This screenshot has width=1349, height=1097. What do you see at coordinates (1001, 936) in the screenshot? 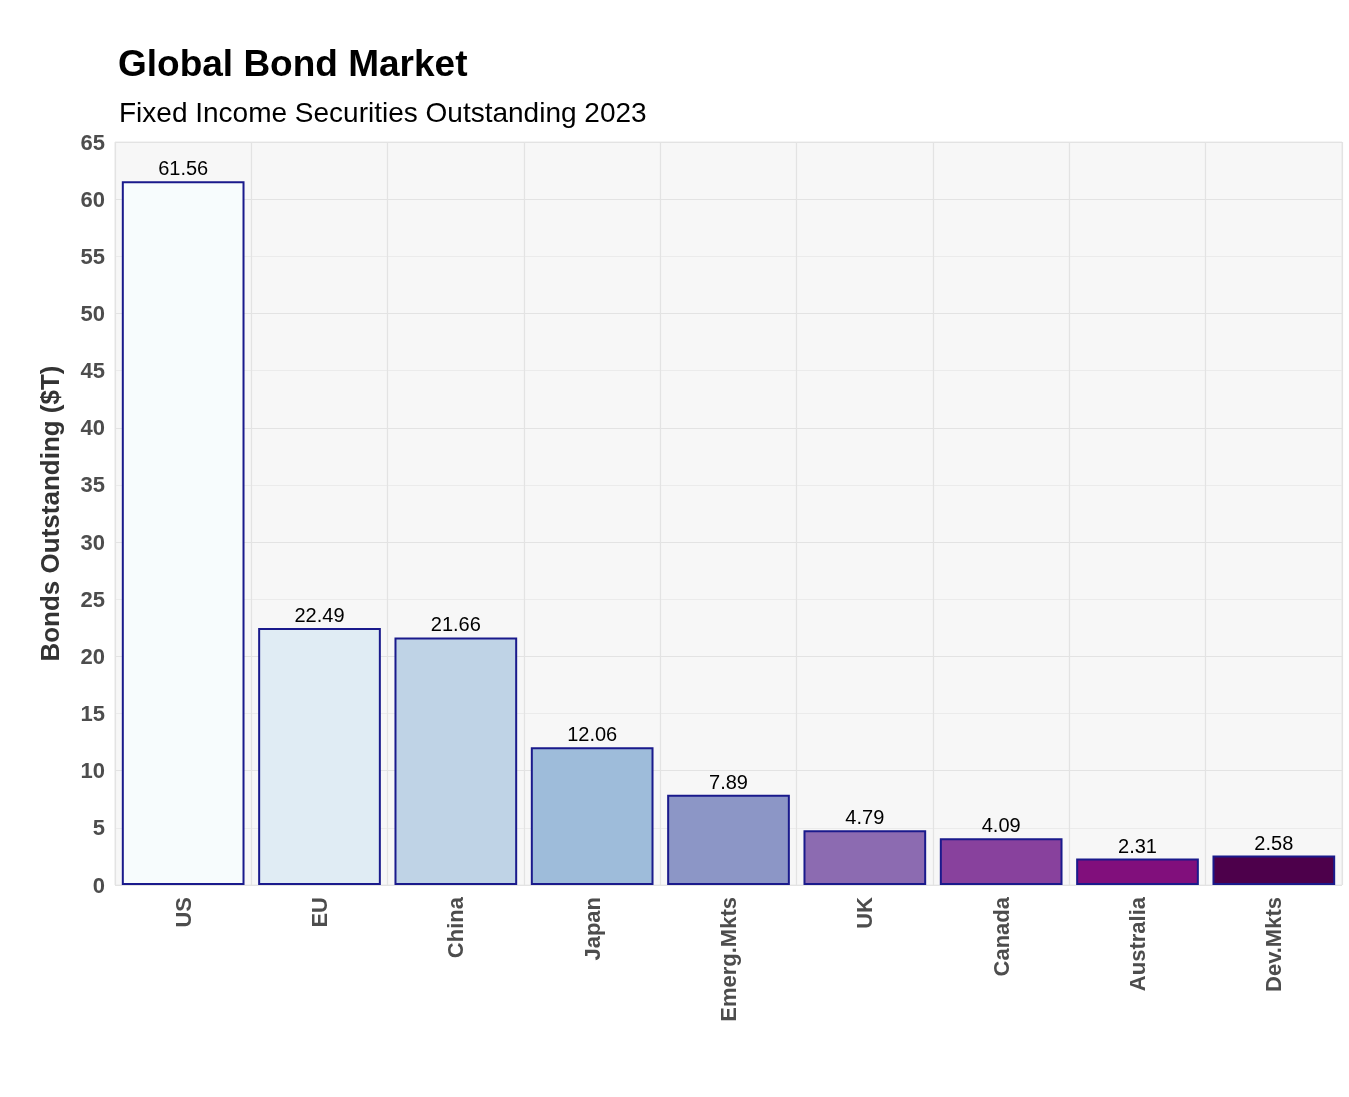
I see `x-tick-label: Canada` at bounding box center [1001, 936].